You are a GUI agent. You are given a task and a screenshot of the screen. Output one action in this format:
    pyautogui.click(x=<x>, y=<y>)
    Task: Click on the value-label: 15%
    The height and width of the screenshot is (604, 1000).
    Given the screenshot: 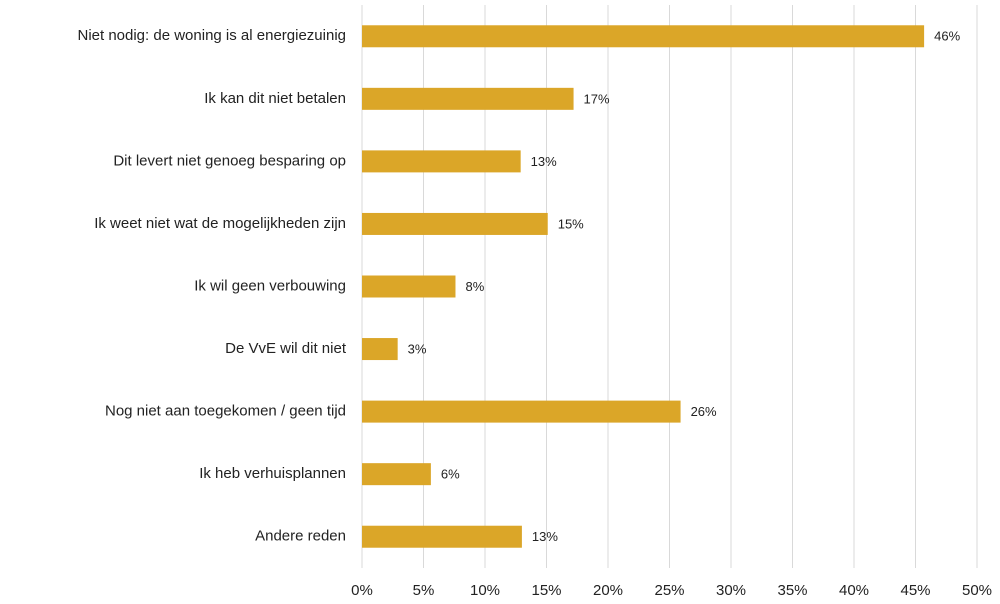 What is the action you would take?
    pyautogui.click(x=571, y=223)
    